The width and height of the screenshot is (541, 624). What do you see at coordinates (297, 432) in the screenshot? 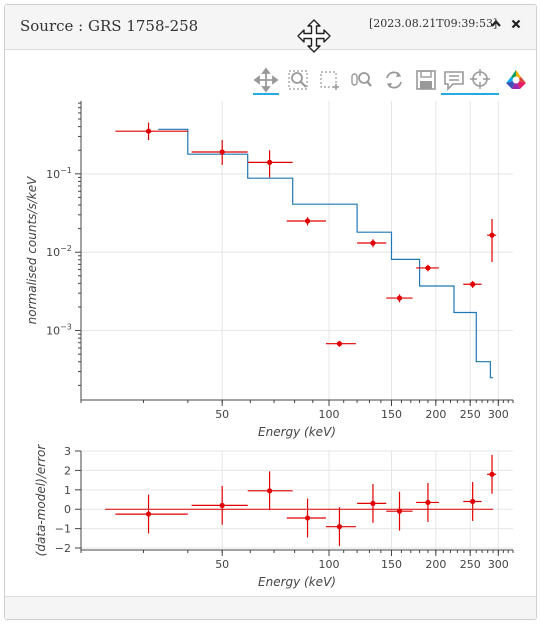
I see `top-x-axis-label: Energy (keV)` at bounding box center [297, 432].